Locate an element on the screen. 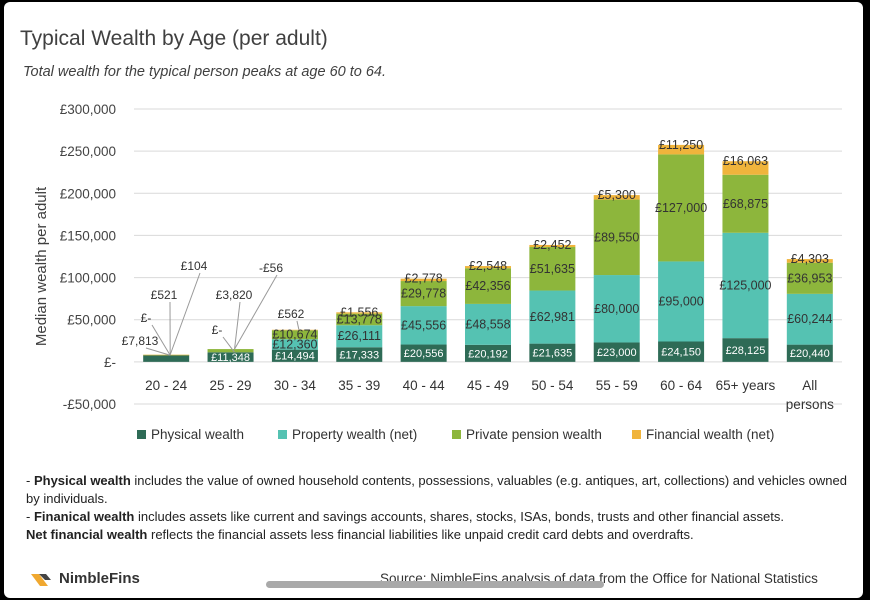 The image size is (870, 600). legend-label: Physical wealth is located at coordinates (197, 434).